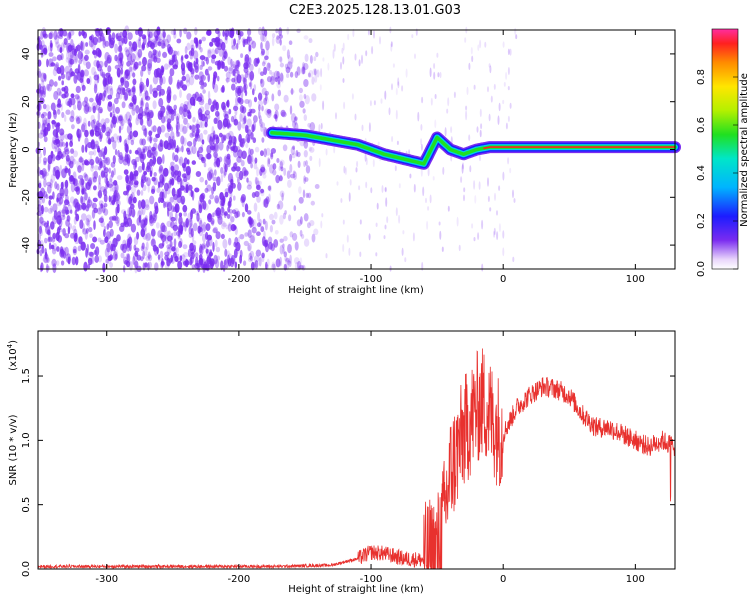  What do you see at coordinates (635, 579) in the screenshot?
I see `snr-x-tick-label: 100` at bounding box center [635, 579].